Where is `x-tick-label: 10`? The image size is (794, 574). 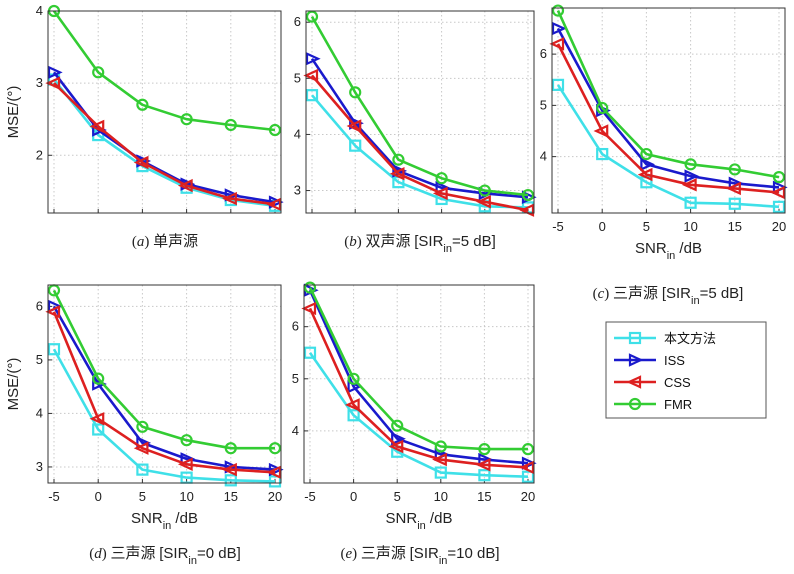
x-tick-label: 10 is located at coordinates (441, 496).